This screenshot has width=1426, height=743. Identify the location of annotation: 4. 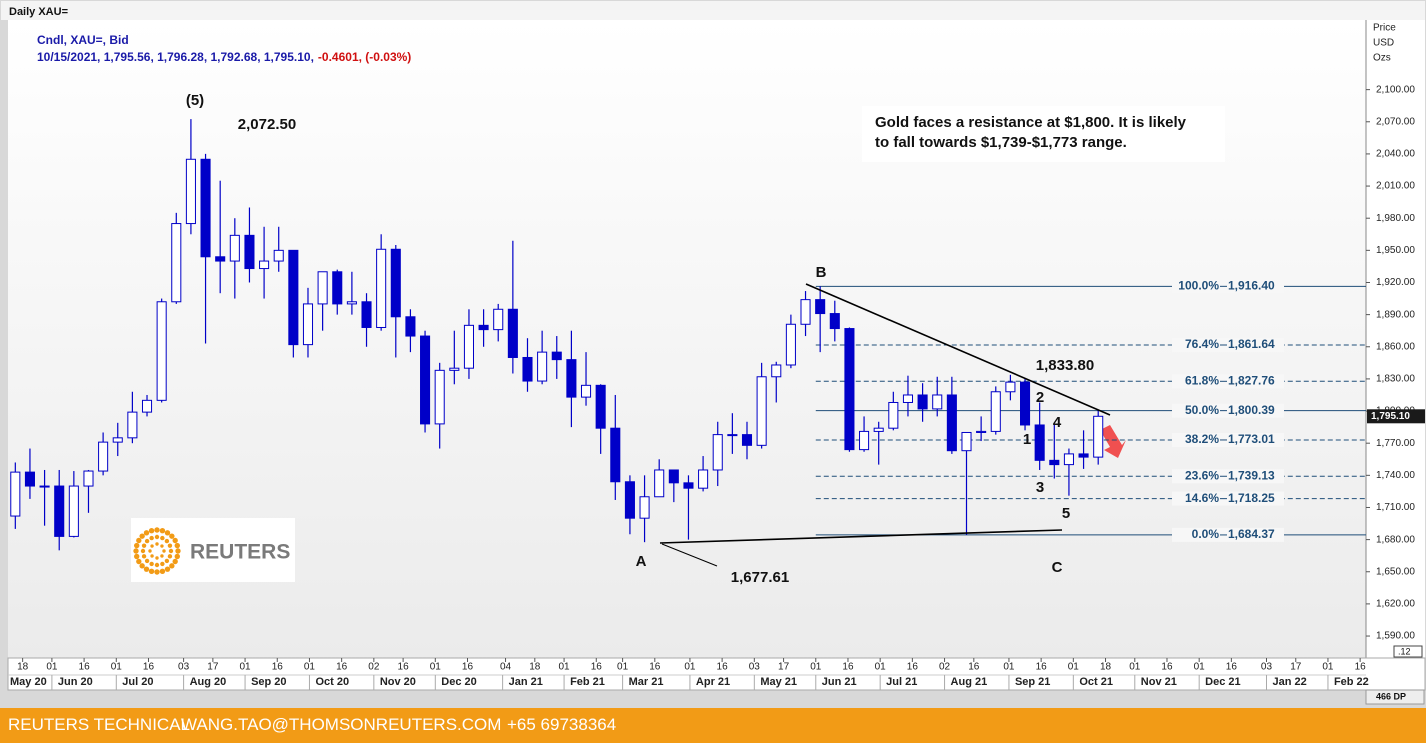
(1057, 422).